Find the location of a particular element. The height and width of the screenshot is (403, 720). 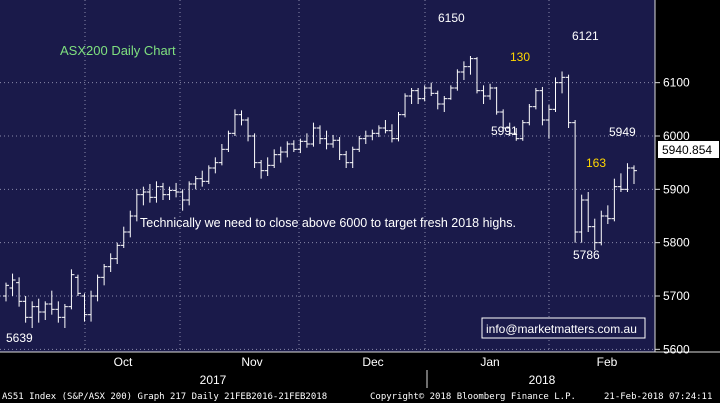

y-tick-label: 6000 is located at coordinates (676, 136).